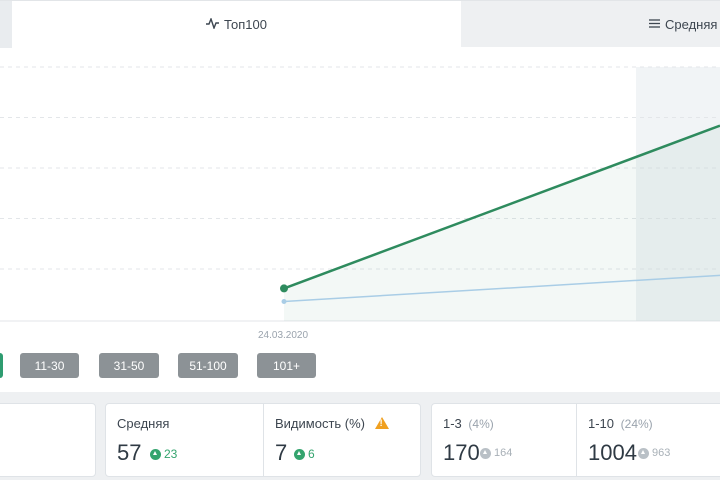 This screenshot has height=480, width=720. What do you see at coordinates (648, 440) in the screenshot?
I see `stat-card-range-1-10: 1-10 (24%) 1004 963` at bounding box center [648, 440].